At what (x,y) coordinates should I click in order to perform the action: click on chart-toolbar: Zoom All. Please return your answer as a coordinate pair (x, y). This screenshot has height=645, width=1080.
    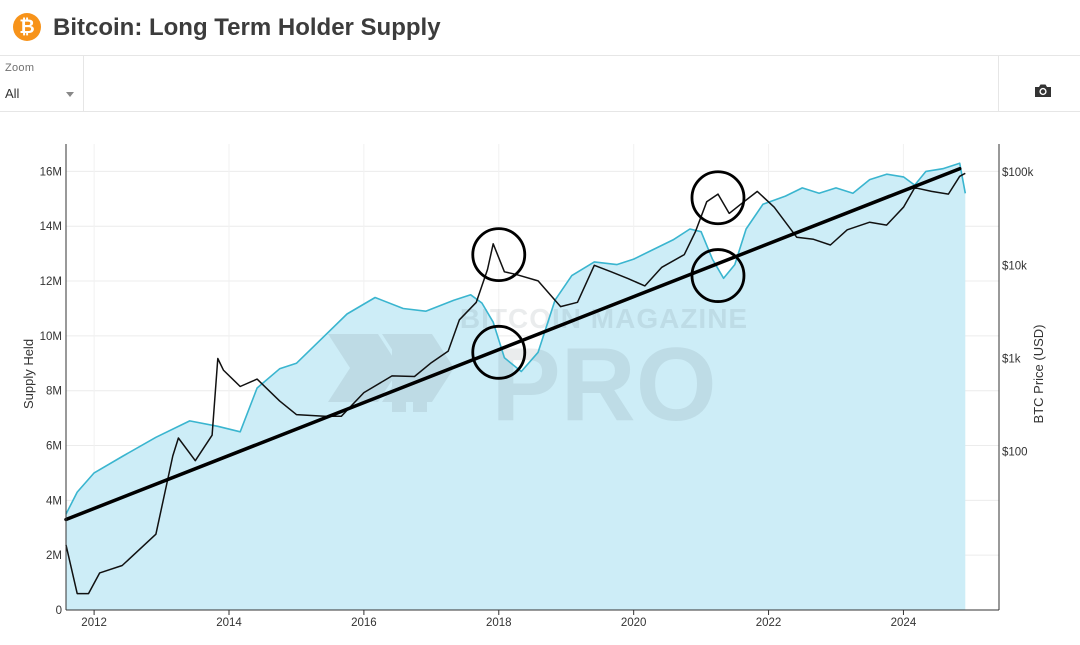
    Looking at the image, I should click on (540, 84).